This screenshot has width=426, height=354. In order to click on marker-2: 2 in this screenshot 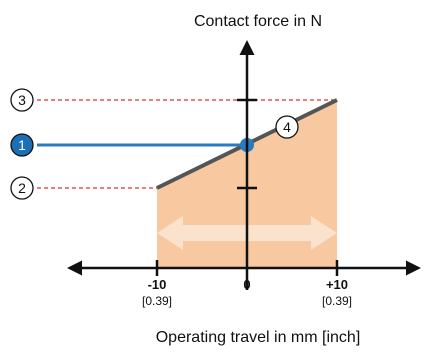, I will do `click(22, 188)`.